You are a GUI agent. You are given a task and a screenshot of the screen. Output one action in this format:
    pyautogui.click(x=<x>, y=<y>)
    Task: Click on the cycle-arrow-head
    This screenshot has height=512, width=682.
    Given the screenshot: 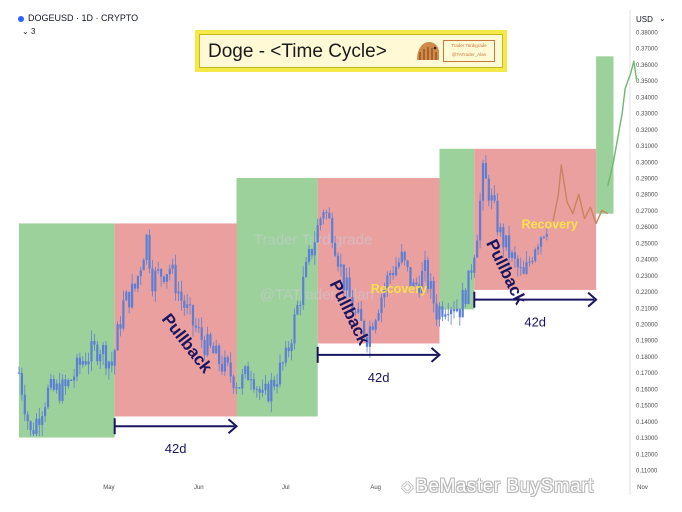 What is the action you would take?
    pyautogui.click(x=592, y=299)
    